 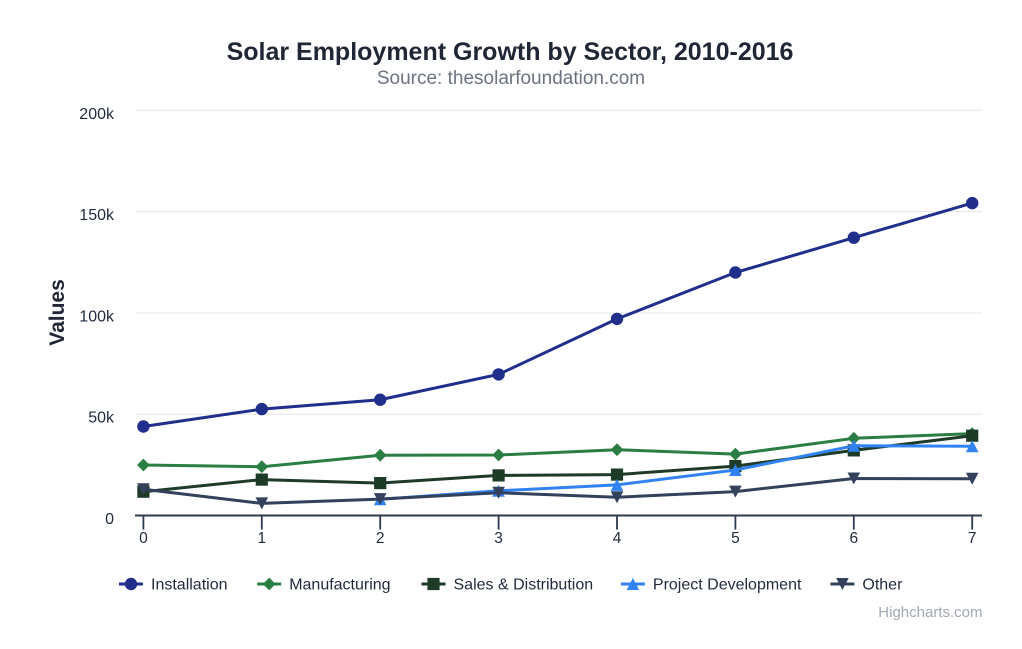 I want to click on svg-text: Other, so click(x=882, y=585).